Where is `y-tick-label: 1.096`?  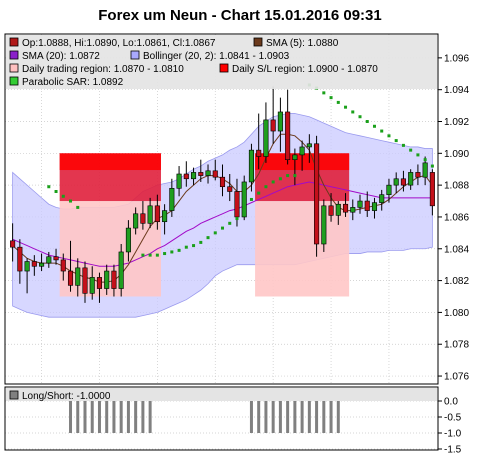
y-tick-label: 1.096 is located at coordinates (456, 58).